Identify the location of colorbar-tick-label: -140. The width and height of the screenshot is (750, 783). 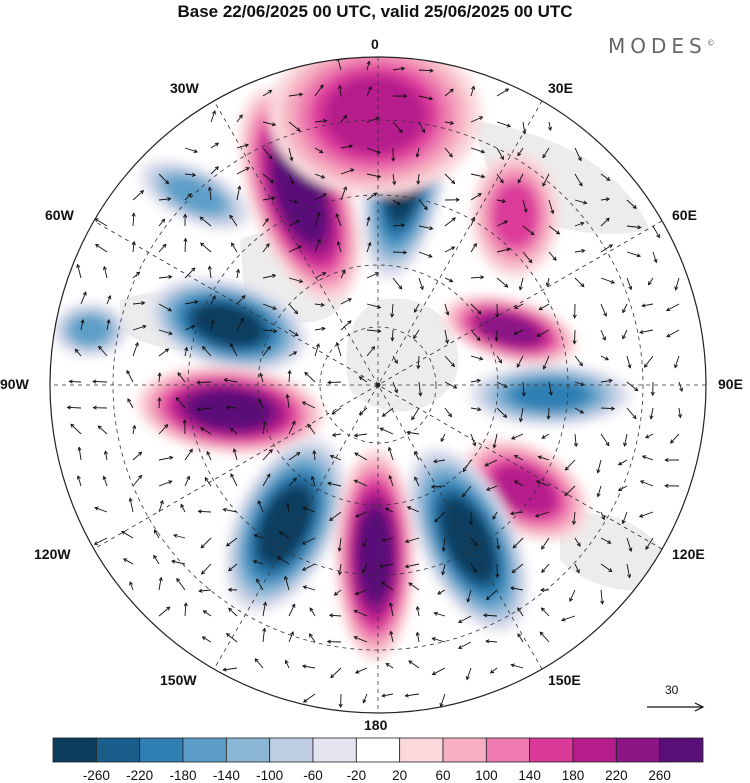
(226, 775).